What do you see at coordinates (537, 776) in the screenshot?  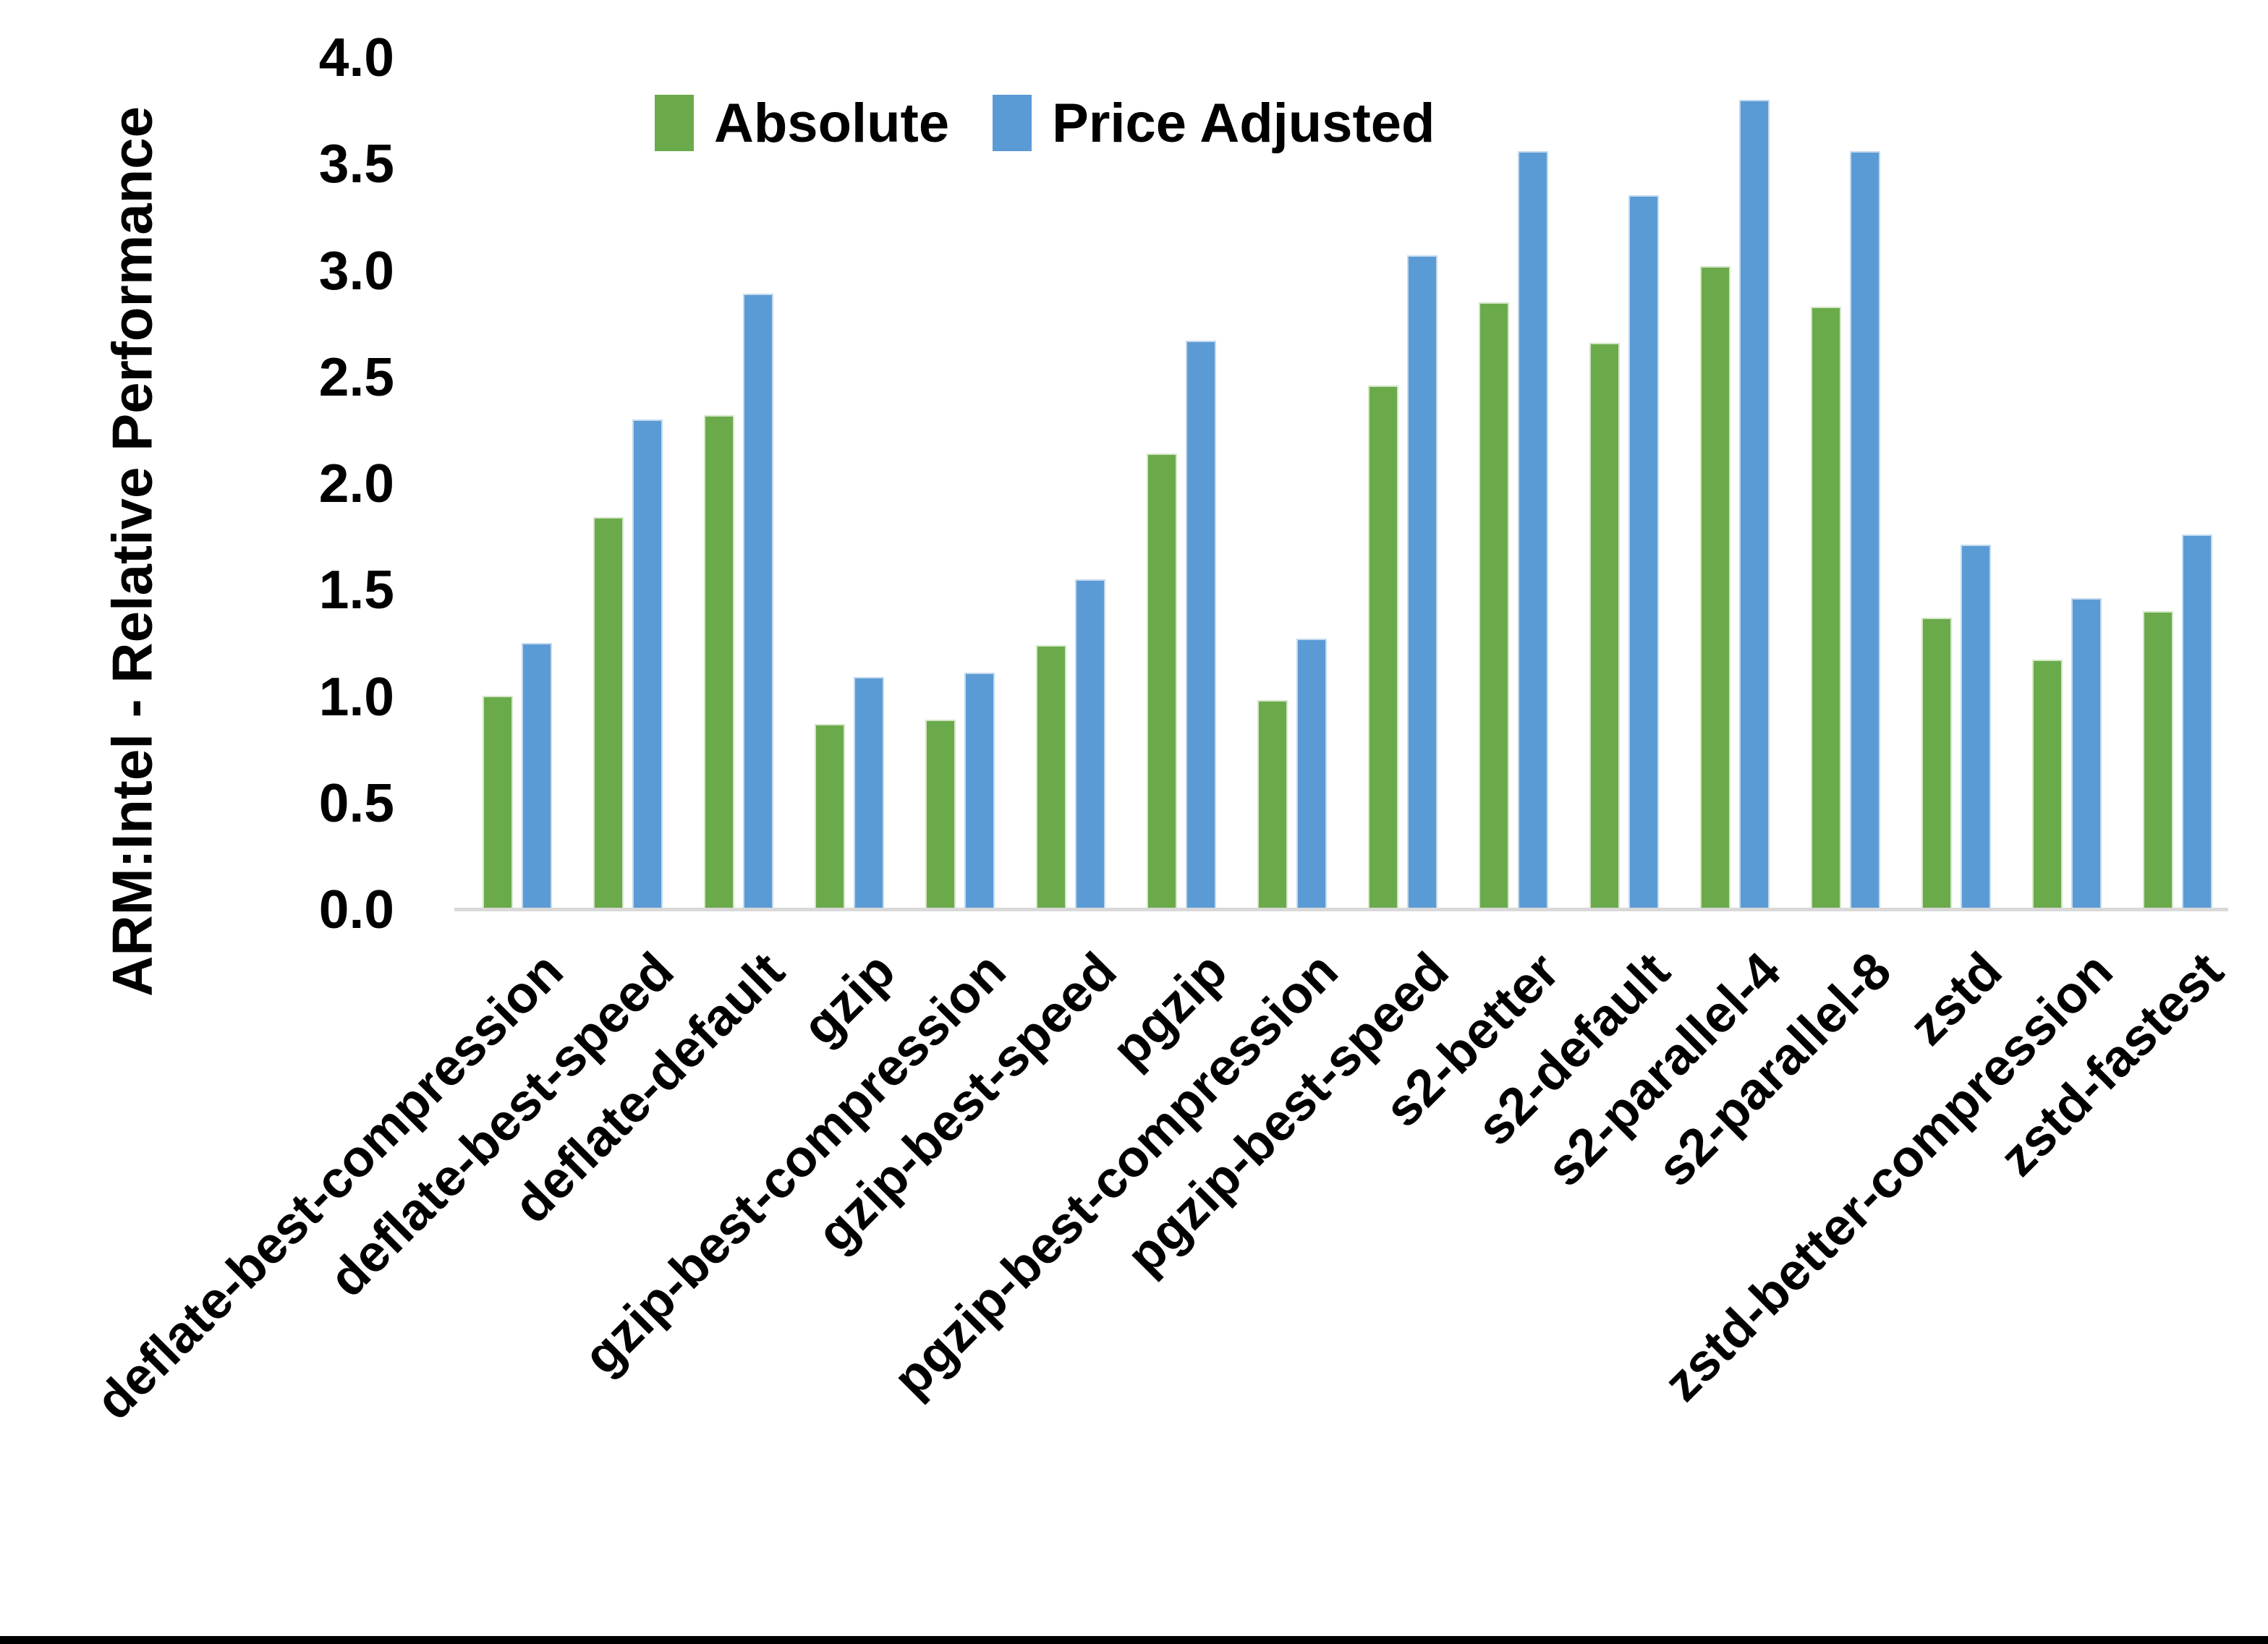 I see `bar-price-adjusted-deflate-best-compression` at bounding box center [537, 776].